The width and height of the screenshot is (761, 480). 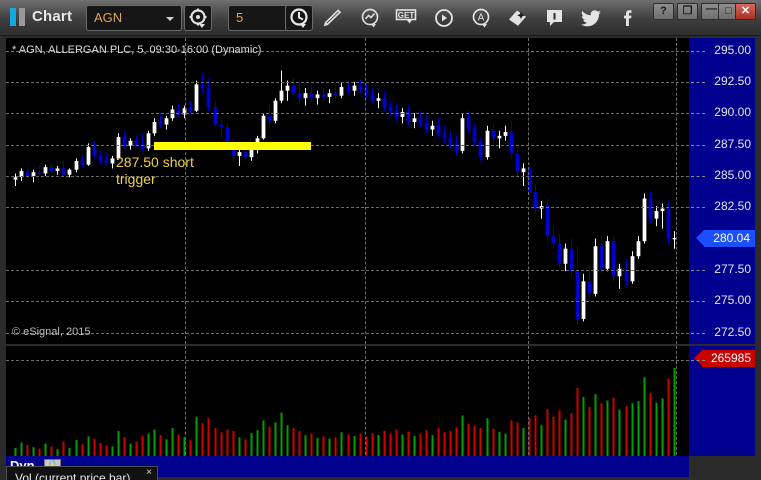 I want to click on price-axis-label: 285.00, so click(x=732, y=174).